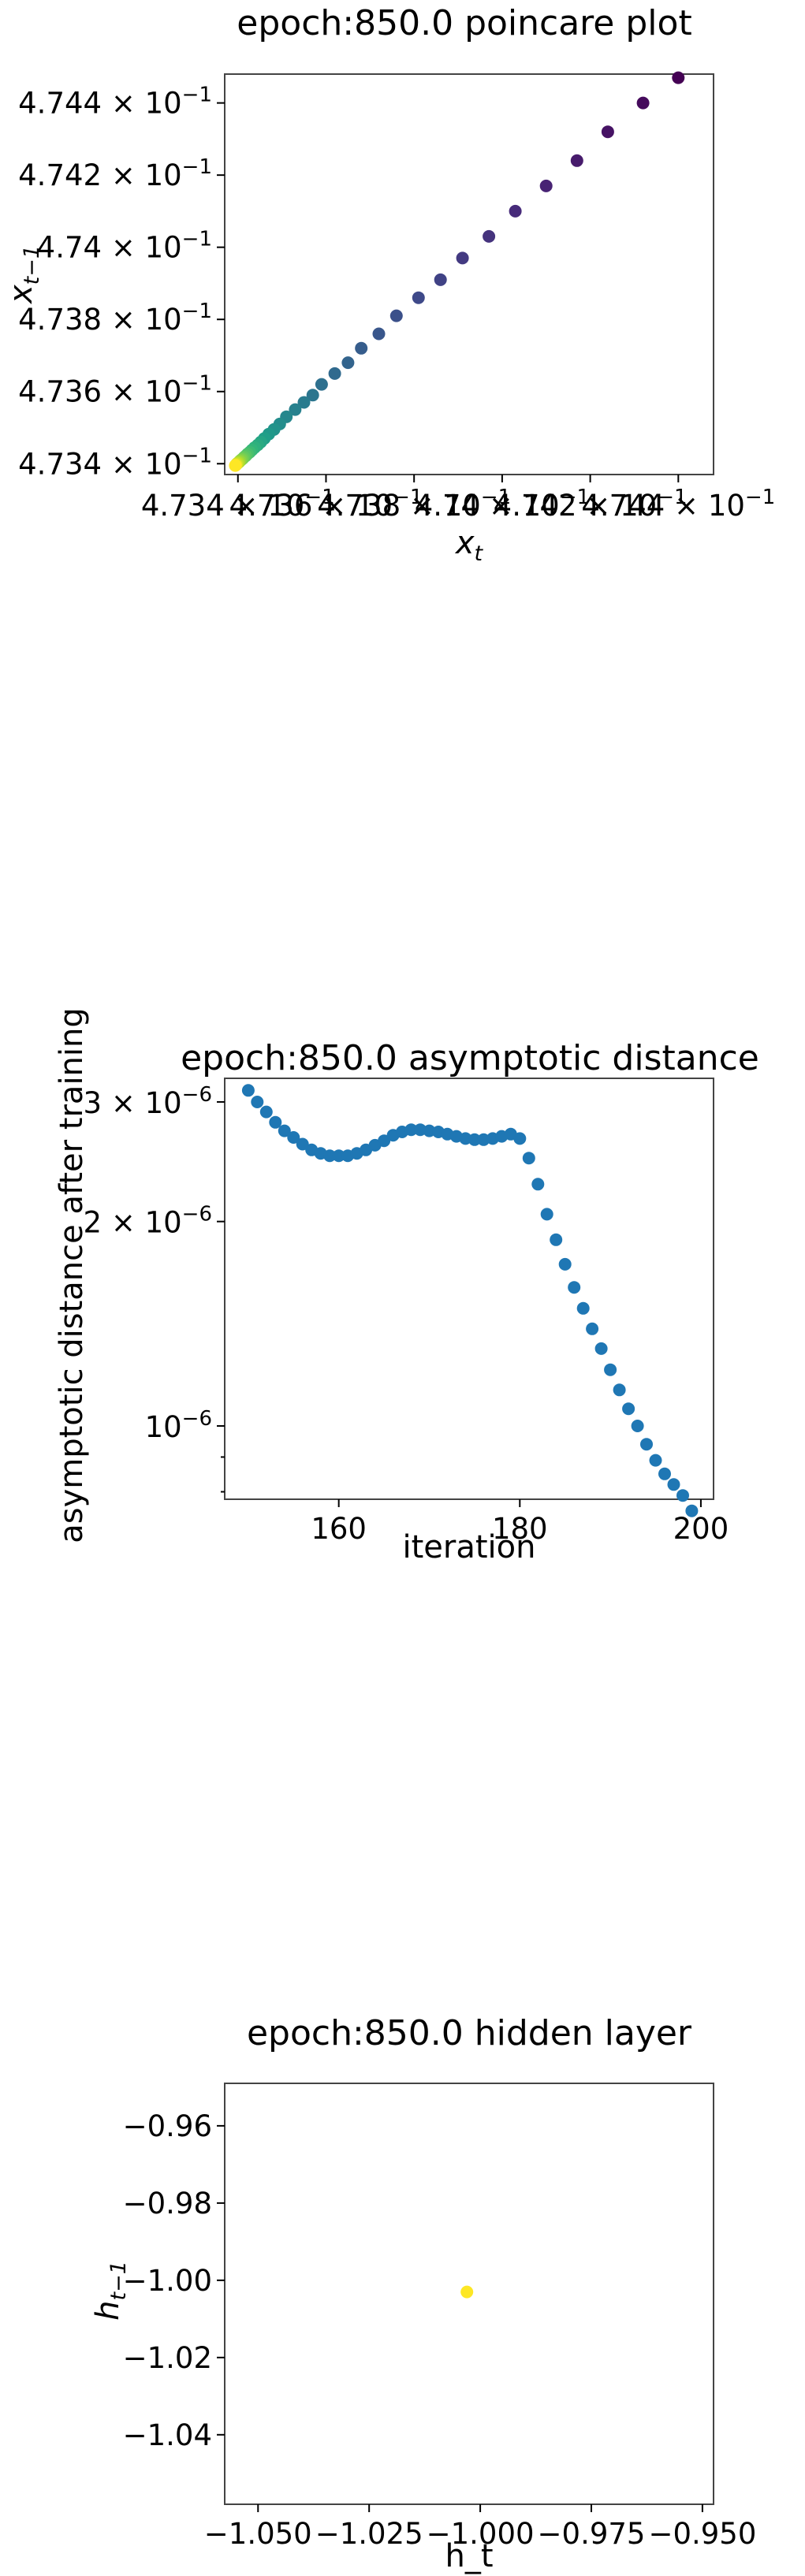 The height and width of the screenshot is (2576, 805). I want to click on y-tick-text: 10, so click(163, 1427).